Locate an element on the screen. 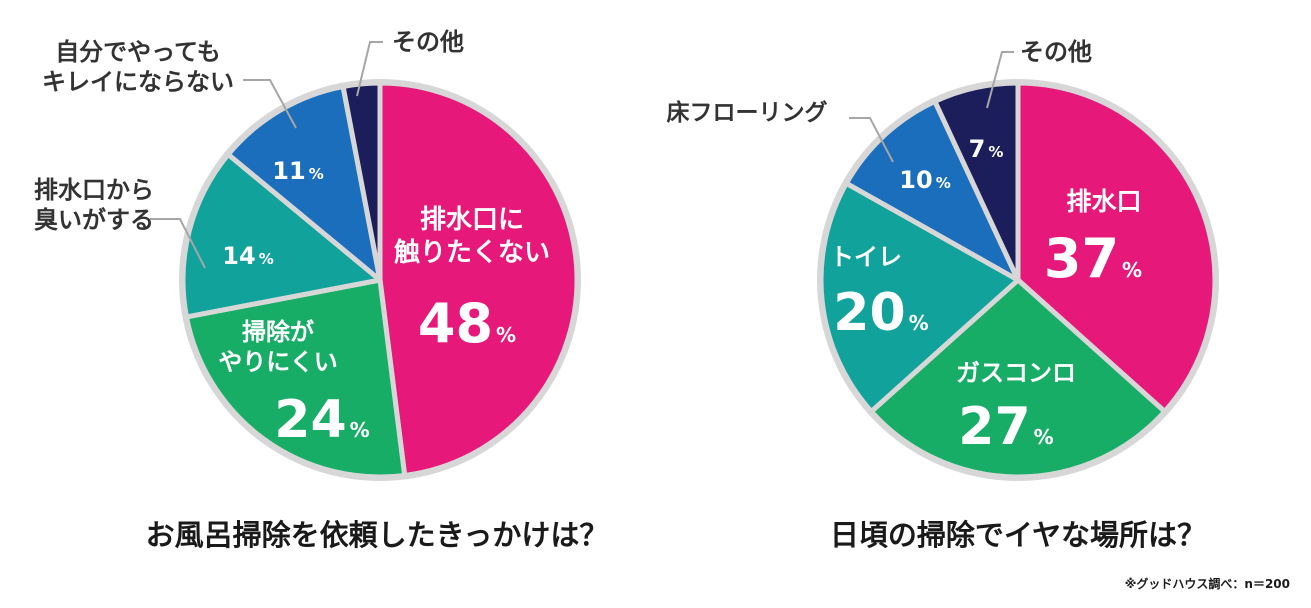 This screenshot has height=608, width=1311. slice-label-external: キレイにならない is located at coordinates (138, 82).